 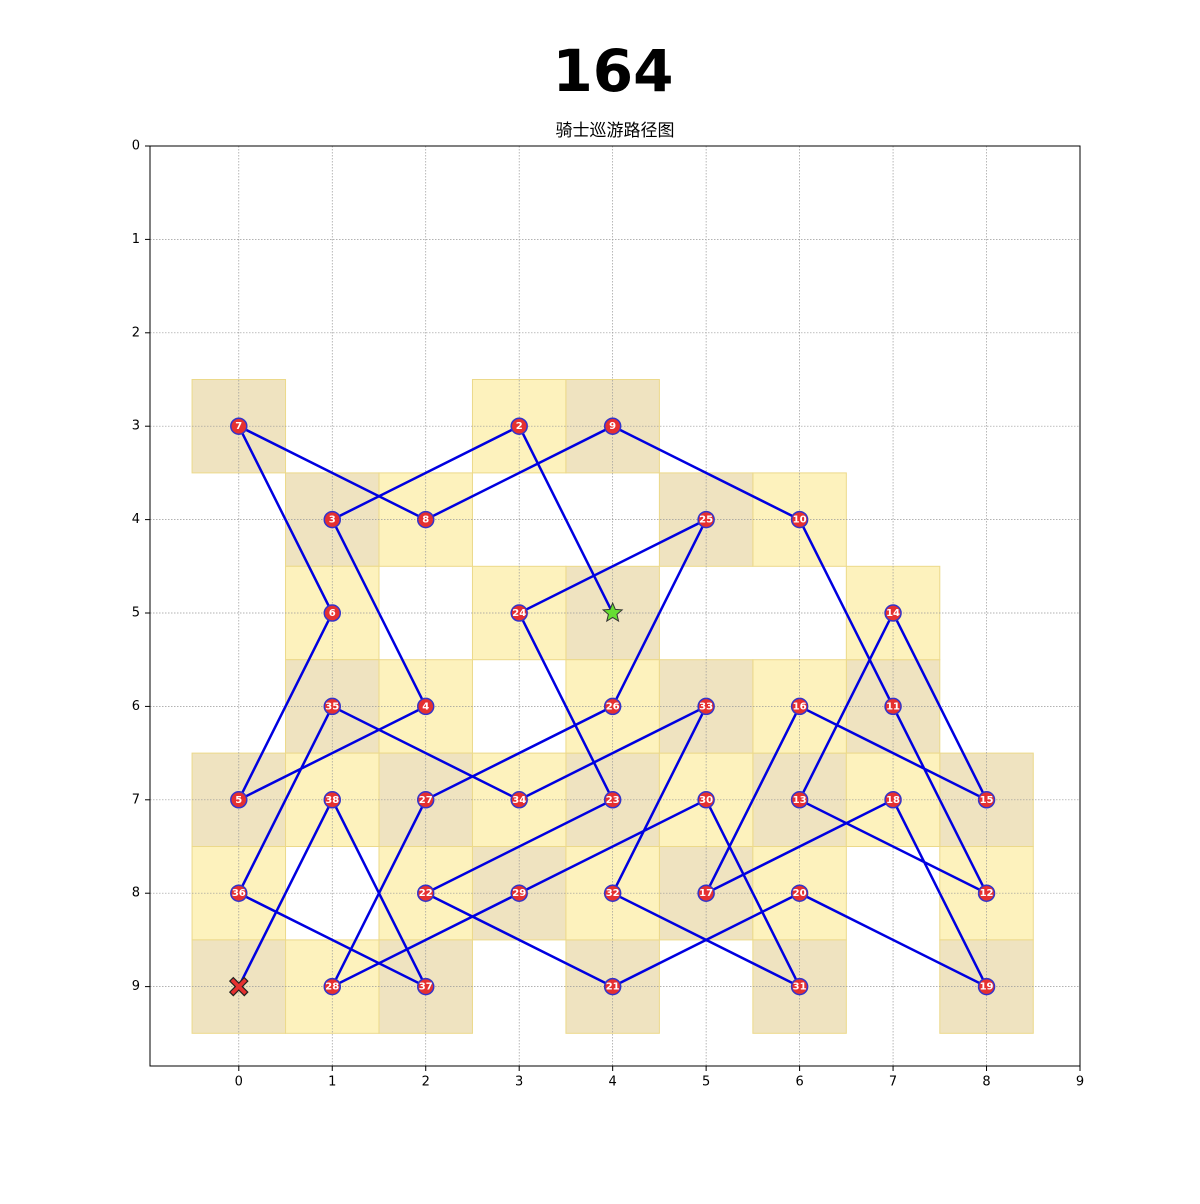 I want to click on move-number: 25, so click(x=706, y=520).